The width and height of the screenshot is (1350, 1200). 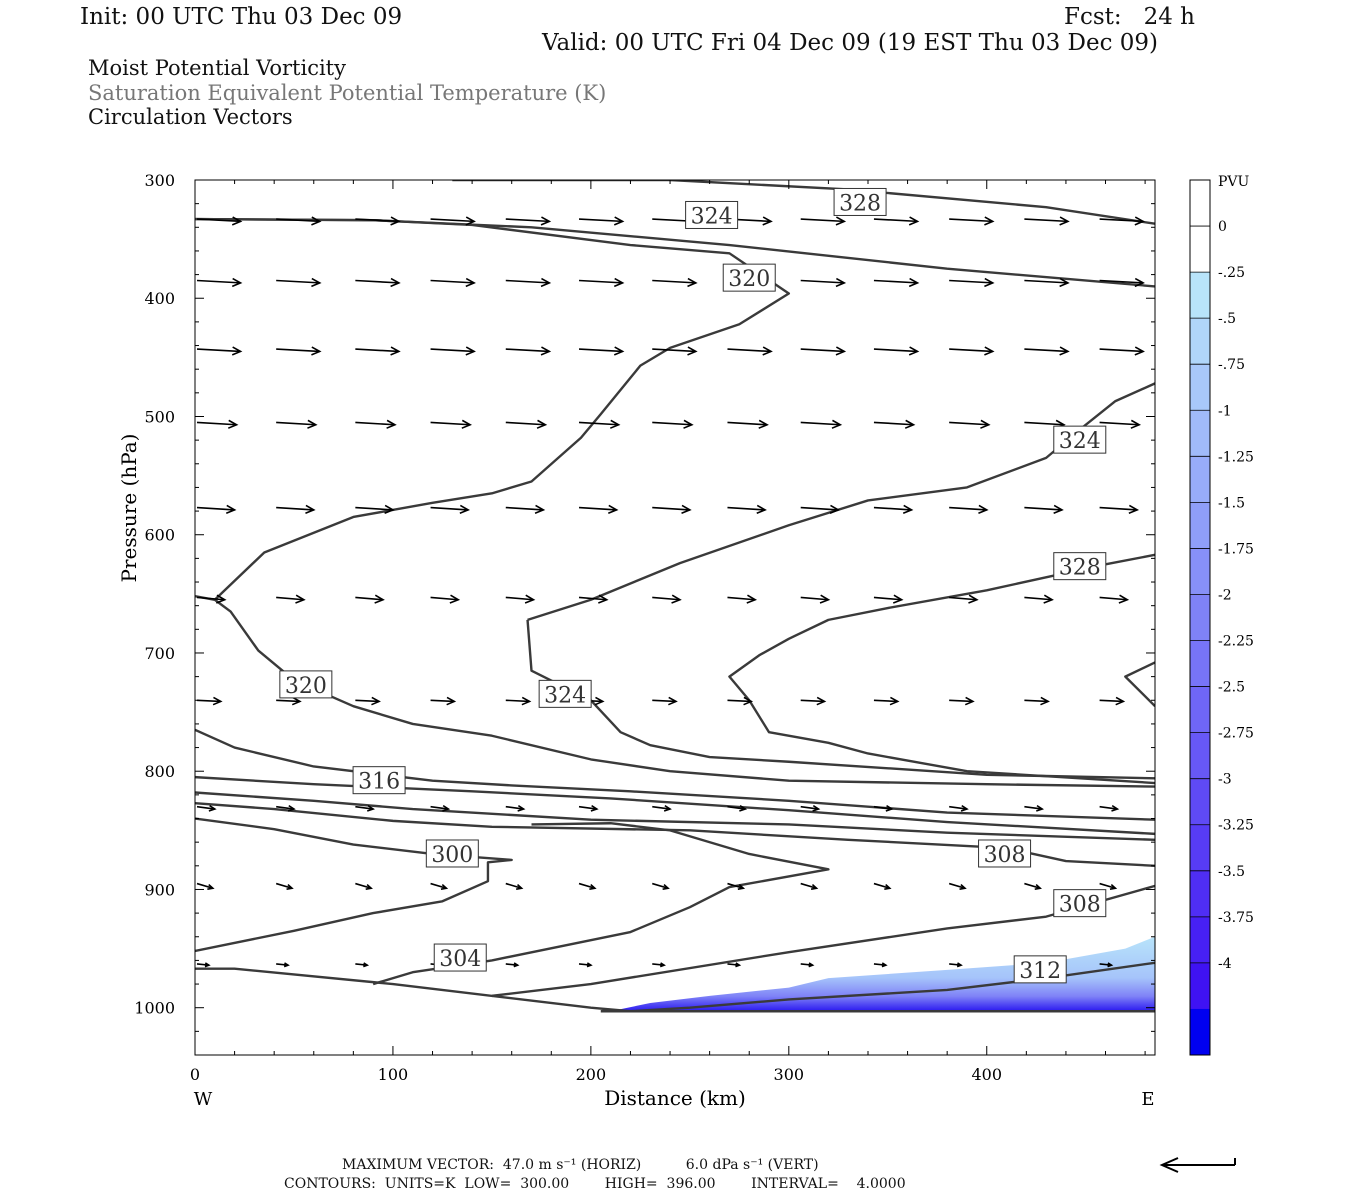 What do you see at coordinates (1231, 273) in the screenshot?
I see `colorbar-label: -.25` at bounding box center [1231, 273].